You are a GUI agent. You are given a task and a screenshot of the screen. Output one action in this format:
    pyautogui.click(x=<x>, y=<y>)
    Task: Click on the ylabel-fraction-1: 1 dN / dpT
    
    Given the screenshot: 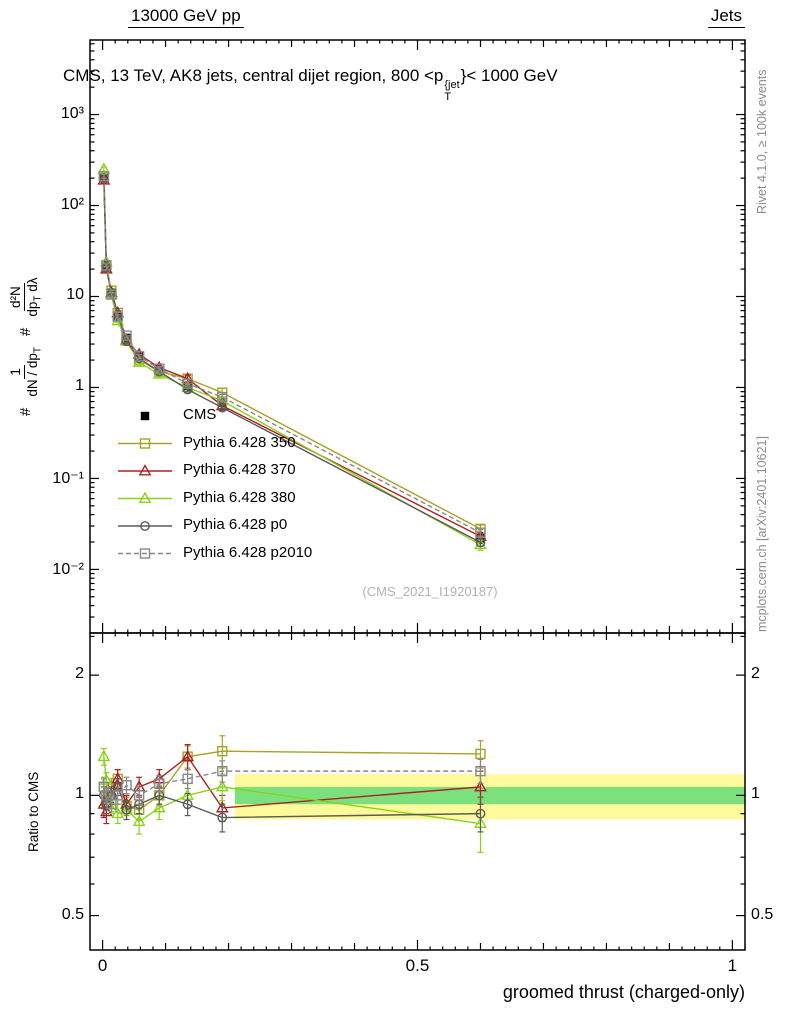 What is the action you would take?
    pyautogui.click(x=26, y=372)
    